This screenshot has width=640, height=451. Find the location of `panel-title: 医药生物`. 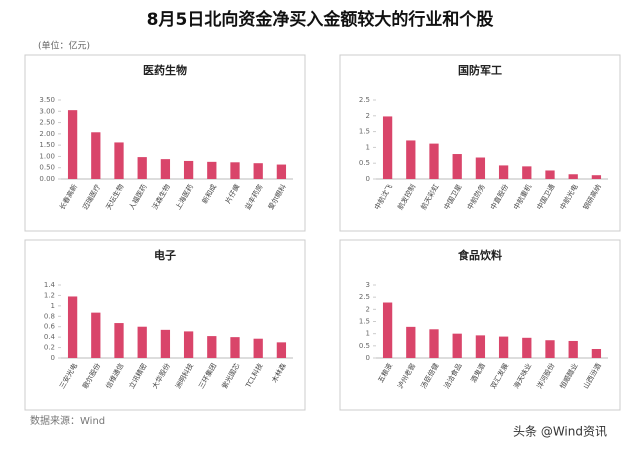

panel-title: 医药生物 is located at coordinates (165, 70).